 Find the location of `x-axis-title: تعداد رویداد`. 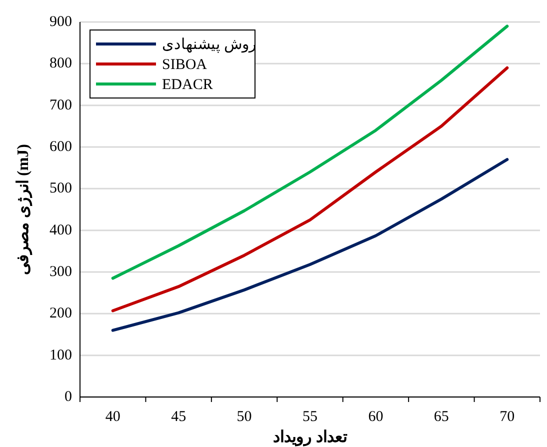

x-axis-title: تعداد رویداد is located at coordinates (310, 438).